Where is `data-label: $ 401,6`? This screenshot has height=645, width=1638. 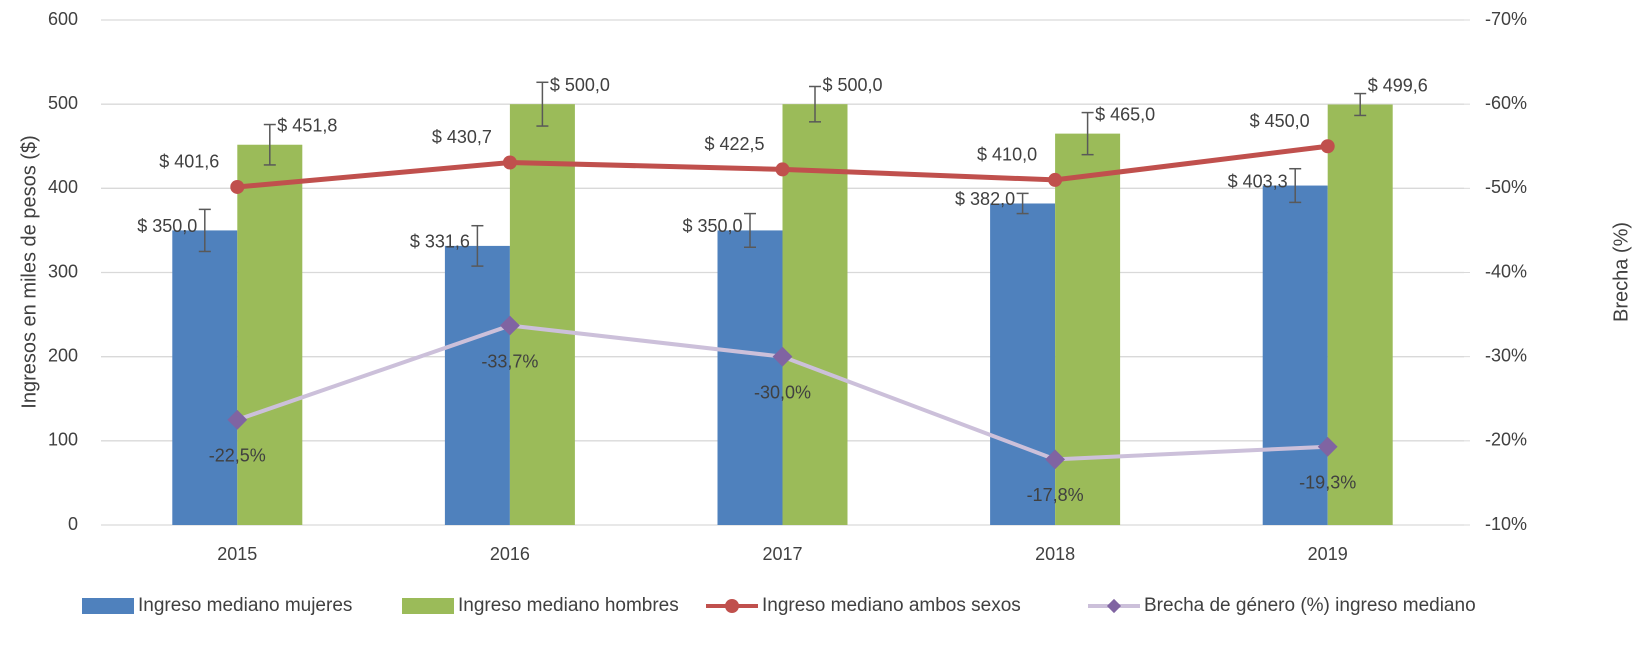
data-label: $ 401,6 is located at coordinates (189, 162).